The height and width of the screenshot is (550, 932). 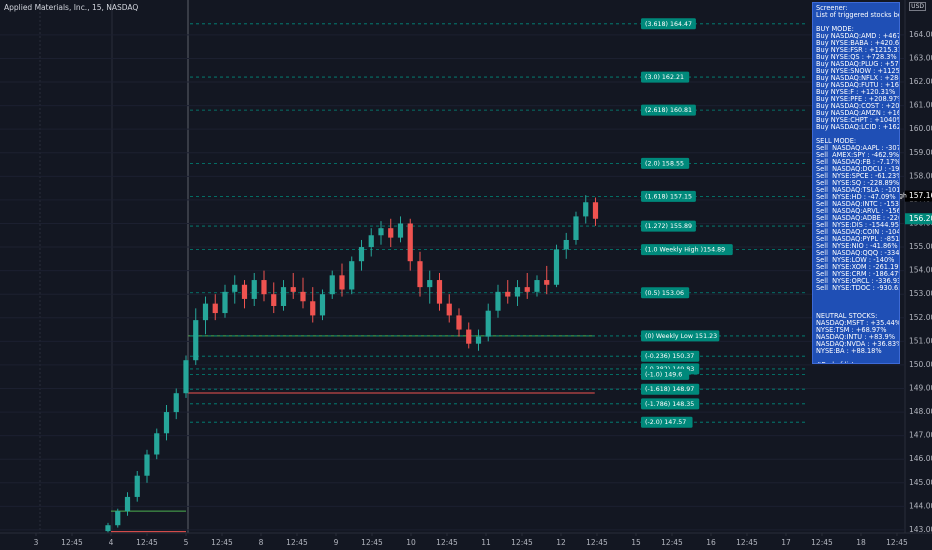 What do you see at coordinates (920, 364) in the screenshot?
I see `y-tick-label: 150.00` at bounding box center [920, 364].